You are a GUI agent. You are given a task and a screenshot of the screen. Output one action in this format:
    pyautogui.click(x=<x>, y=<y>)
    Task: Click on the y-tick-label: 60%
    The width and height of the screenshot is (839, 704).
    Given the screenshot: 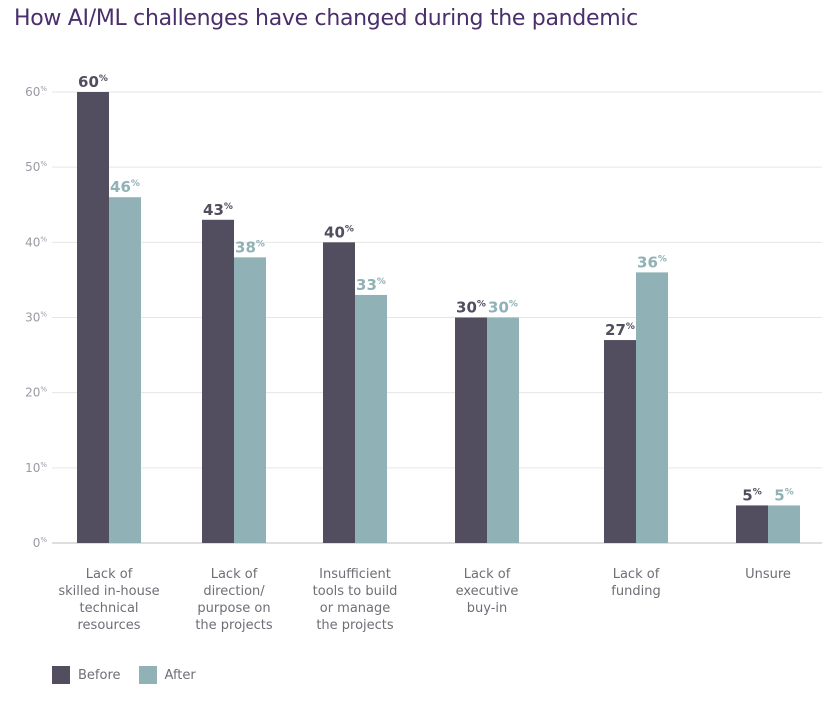 What is the action you would take?
    pyautogui.click(x=36, y=92)
    